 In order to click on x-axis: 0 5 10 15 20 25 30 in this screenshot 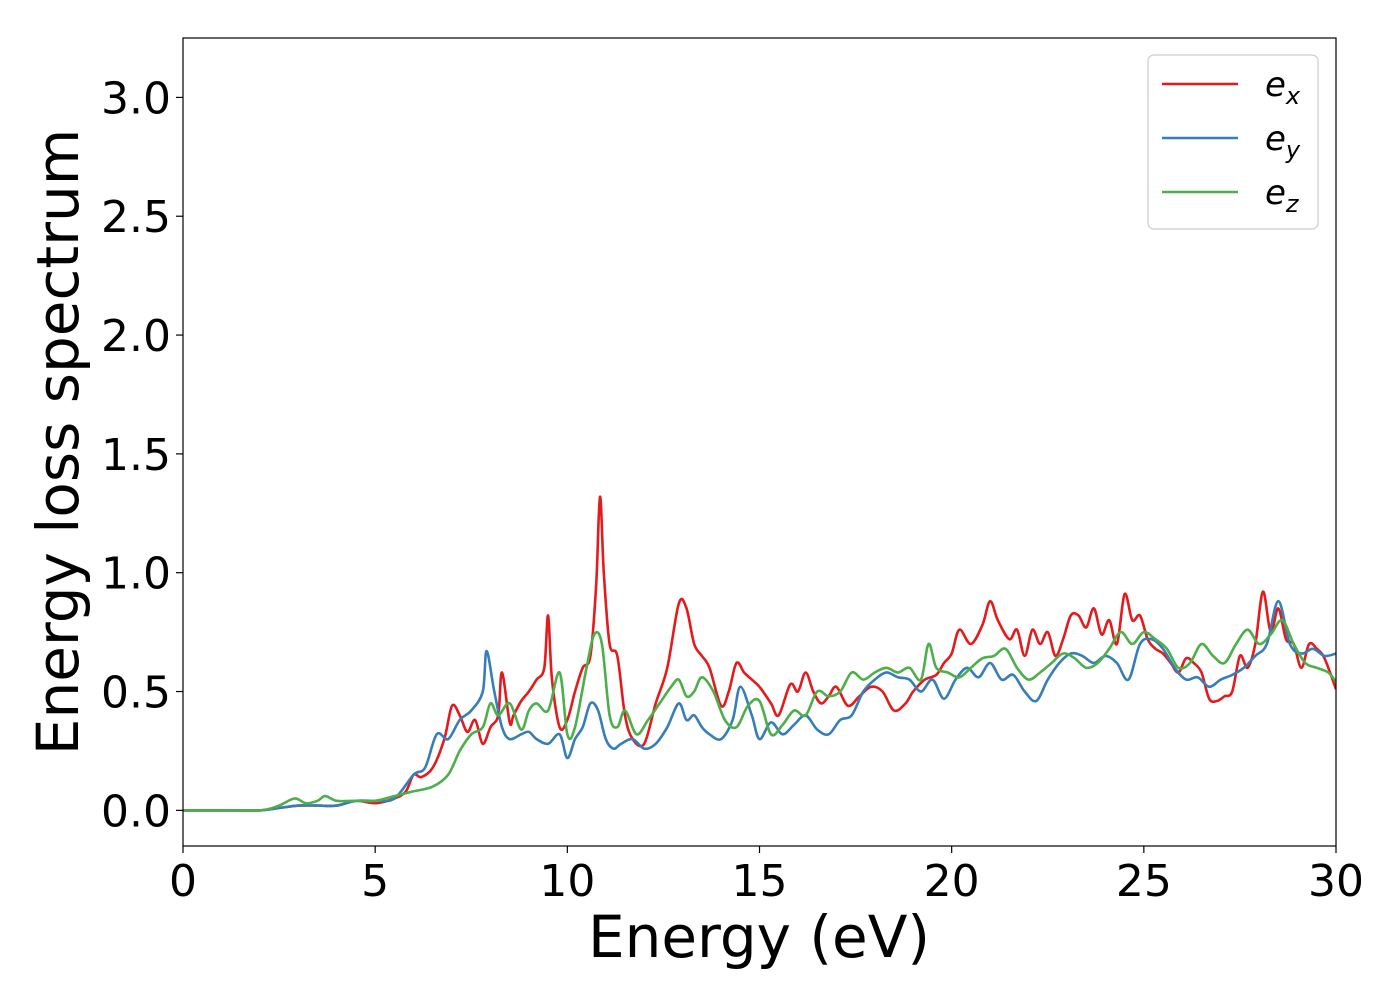, I will do `click(766, 876)`.